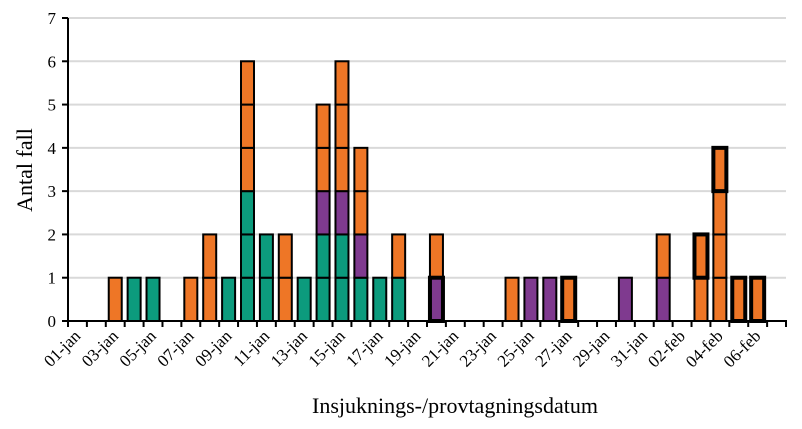  Describe the element at coordinates (138, 348) in the screenshot. I see `x-tick-label: 05-jan` at that location.